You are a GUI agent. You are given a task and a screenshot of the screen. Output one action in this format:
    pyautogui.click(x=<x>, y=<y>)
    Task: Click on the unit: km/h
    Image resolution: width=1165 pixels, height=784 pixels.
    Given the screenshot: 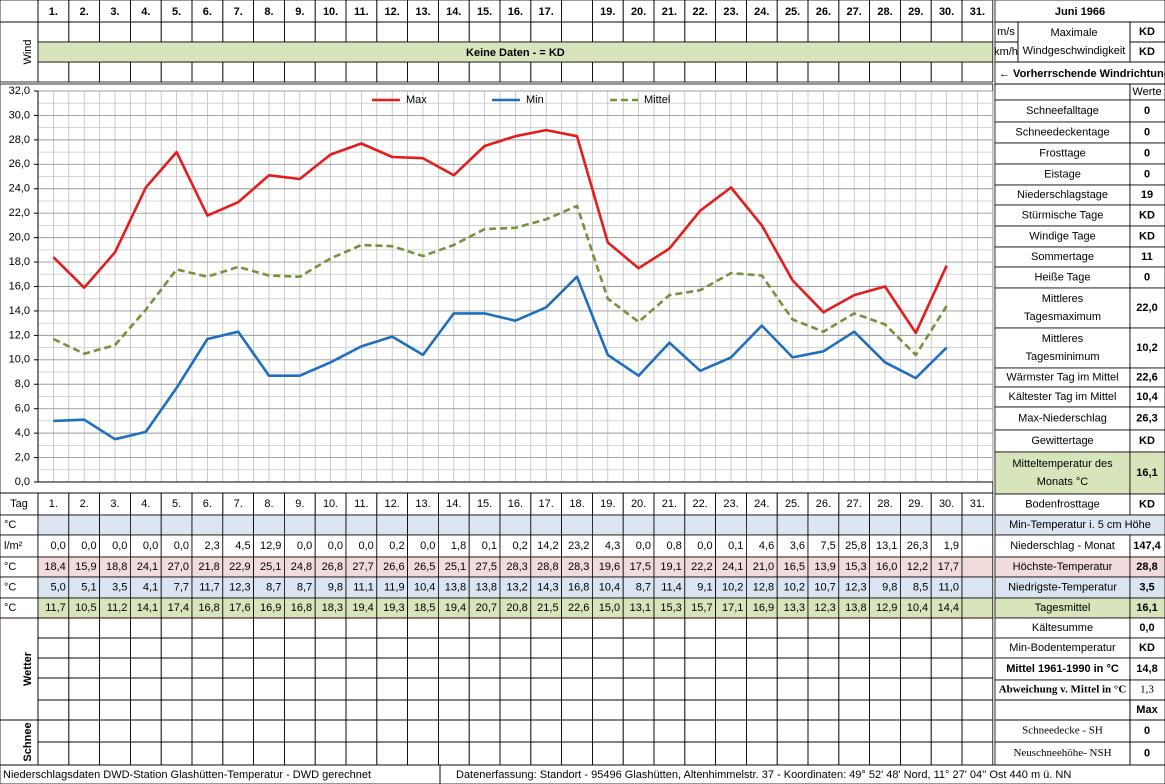 What is the action you would take?
    pyautogui.click(x=1006, y=52)
    